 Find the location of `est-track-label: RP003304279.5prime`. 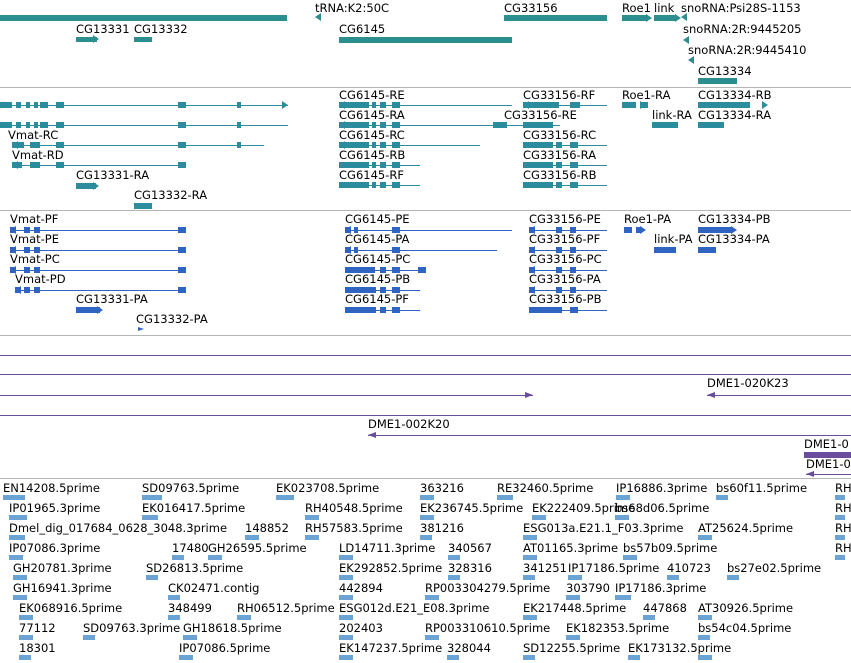

est-track-label: RP003304279.5prime is located at coordinates (488, 588).